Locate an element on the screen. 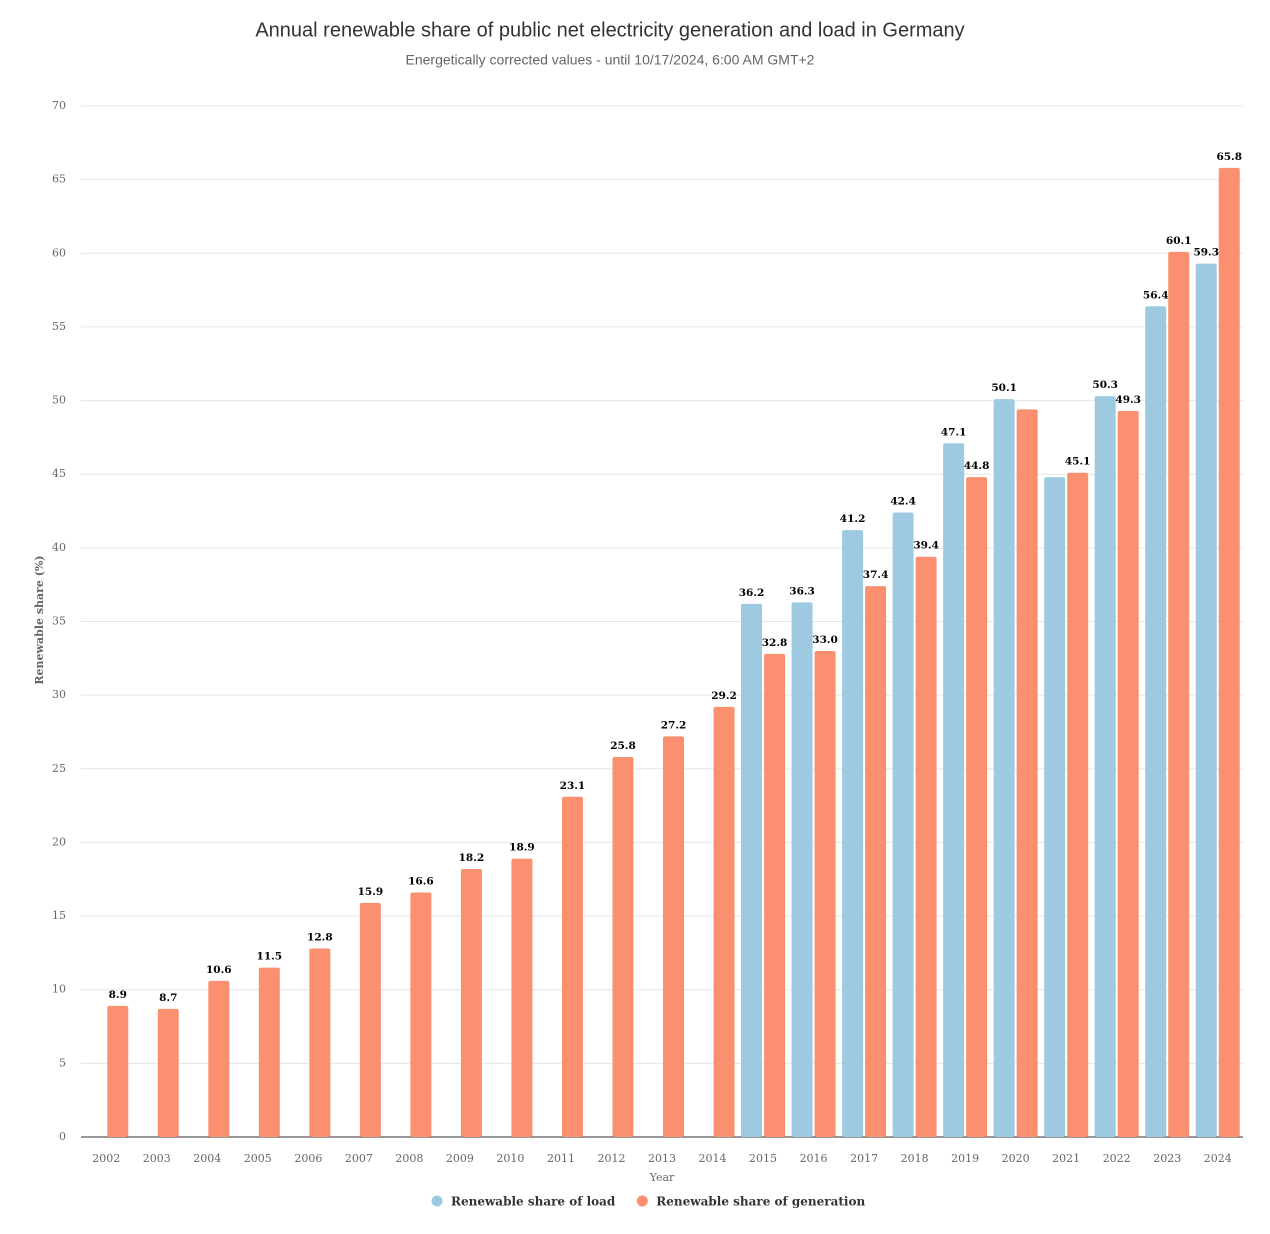  data-label: 29.2 is located at coordinates (724, 696).